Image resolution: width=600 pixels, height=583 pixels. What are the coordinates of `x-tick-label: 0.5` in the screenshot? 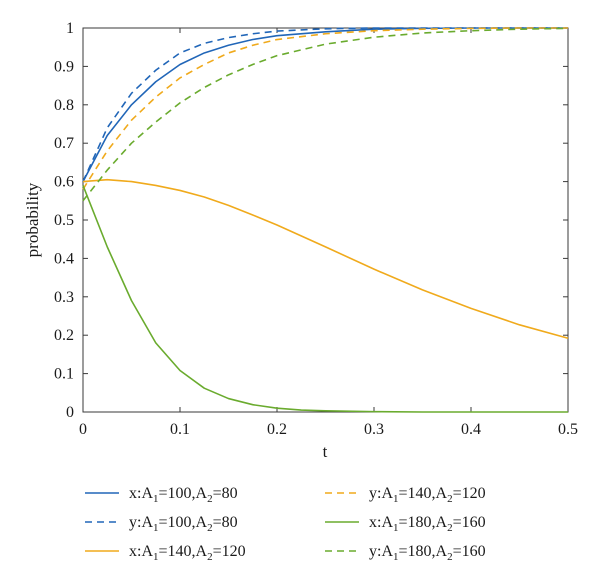 It's located at (568, 429).